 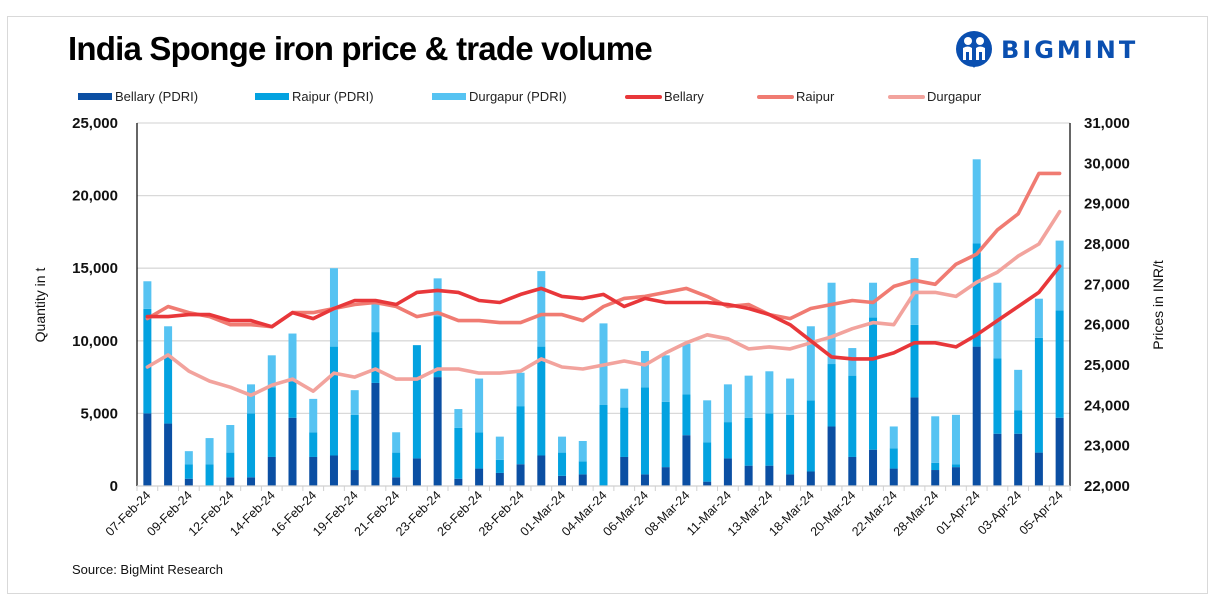 I want to click on legend-item-durgapur-pdri: Durgapur (PDRI), so click(x=499, y=96).